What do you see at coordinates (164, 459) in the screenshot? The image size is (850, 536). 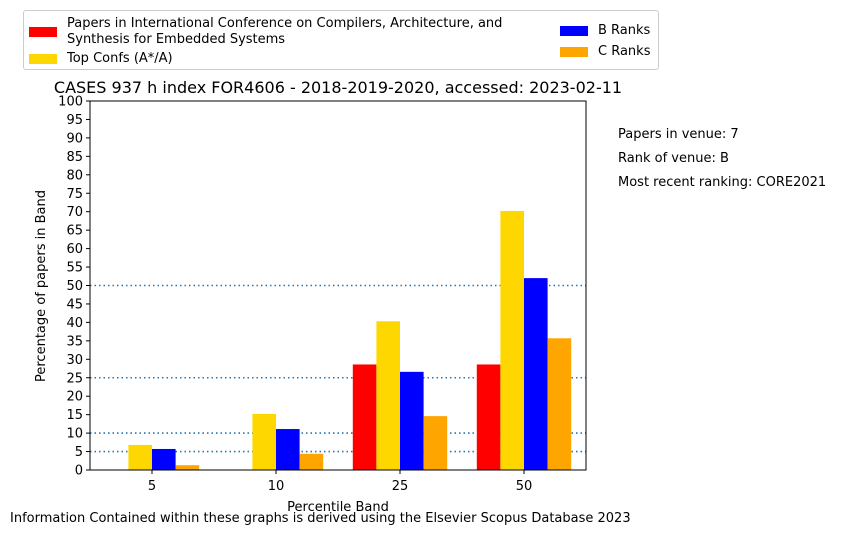 I see `bar-series2-cat5` at bounding box center [164, 459].